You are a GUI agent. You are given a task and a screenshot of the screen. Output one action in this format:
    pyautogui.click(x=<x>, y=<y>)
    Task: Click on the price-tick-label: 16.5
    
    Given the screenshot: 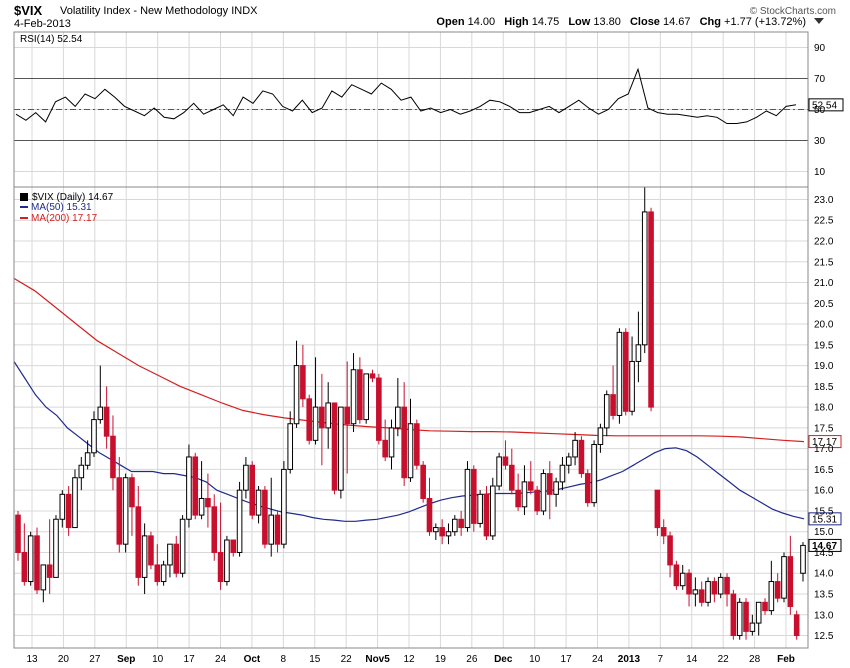 What is the action you would take?
    pyautogui.click(x=824, y=470)
    